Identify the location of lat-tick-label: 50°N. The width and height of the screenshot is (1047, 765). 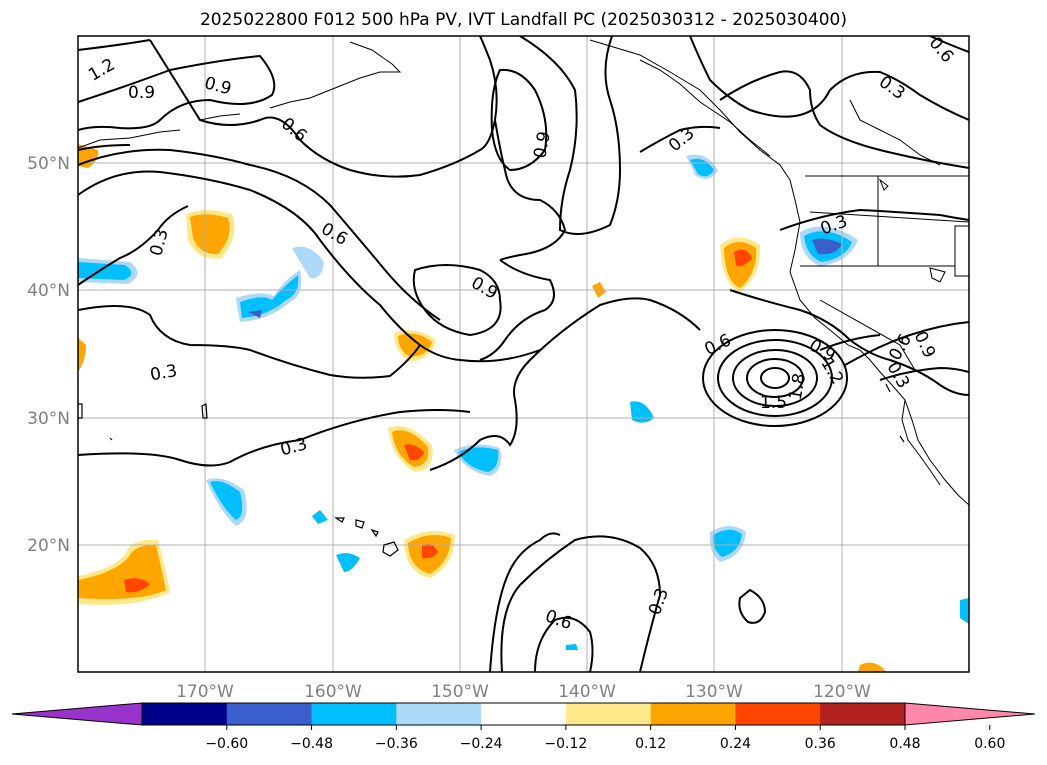
(48, 164).